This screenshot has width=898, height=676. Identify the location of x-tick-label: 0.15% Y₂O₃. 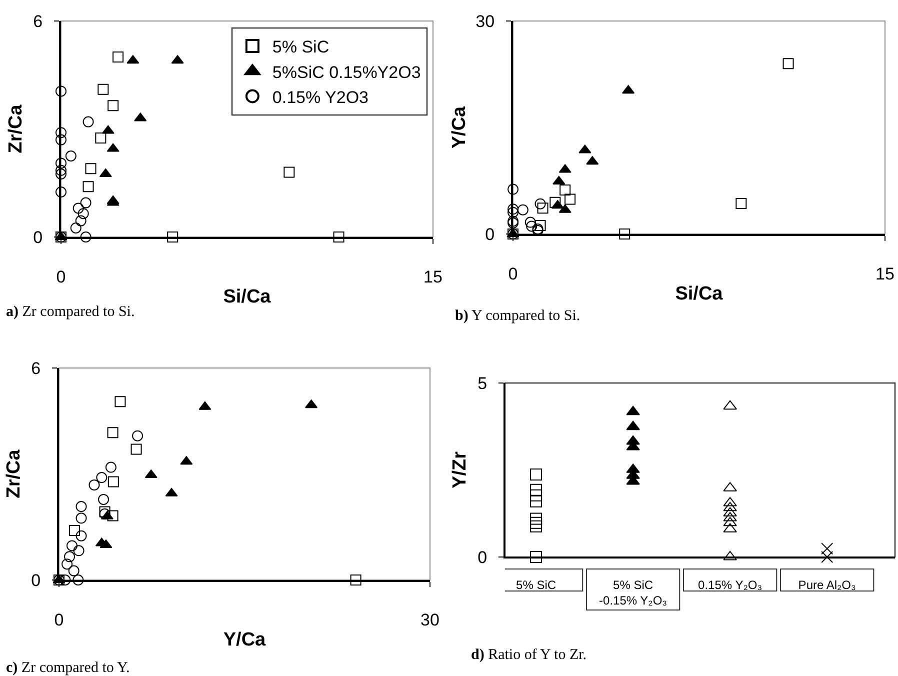
(730, 585).